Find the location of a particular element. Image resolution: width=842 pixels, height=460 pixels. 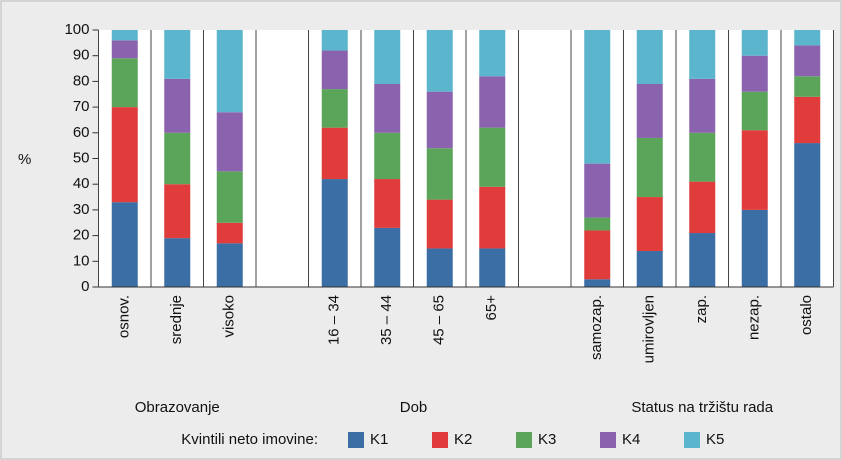

x-tick-label: 65+ is located at coordinates (491, 308).